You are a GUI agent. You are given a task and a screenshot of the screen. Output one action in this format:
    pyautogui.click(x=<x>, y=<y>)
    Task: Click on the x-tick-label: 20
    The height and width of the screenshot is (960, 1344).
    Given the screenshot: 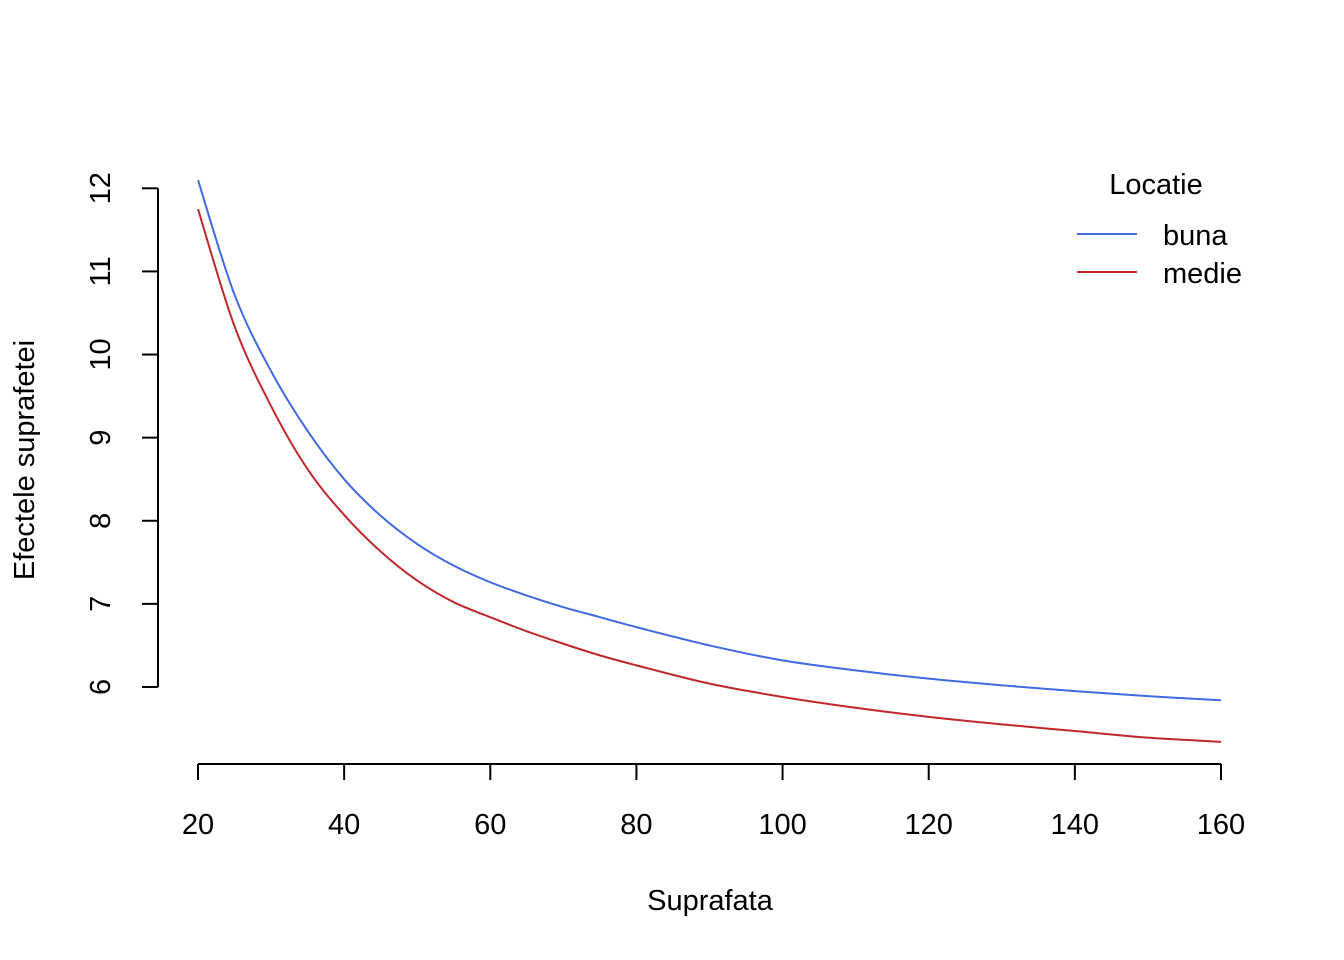 What is the action you would take?
    pyautogui.click(x=198, y=825)
    